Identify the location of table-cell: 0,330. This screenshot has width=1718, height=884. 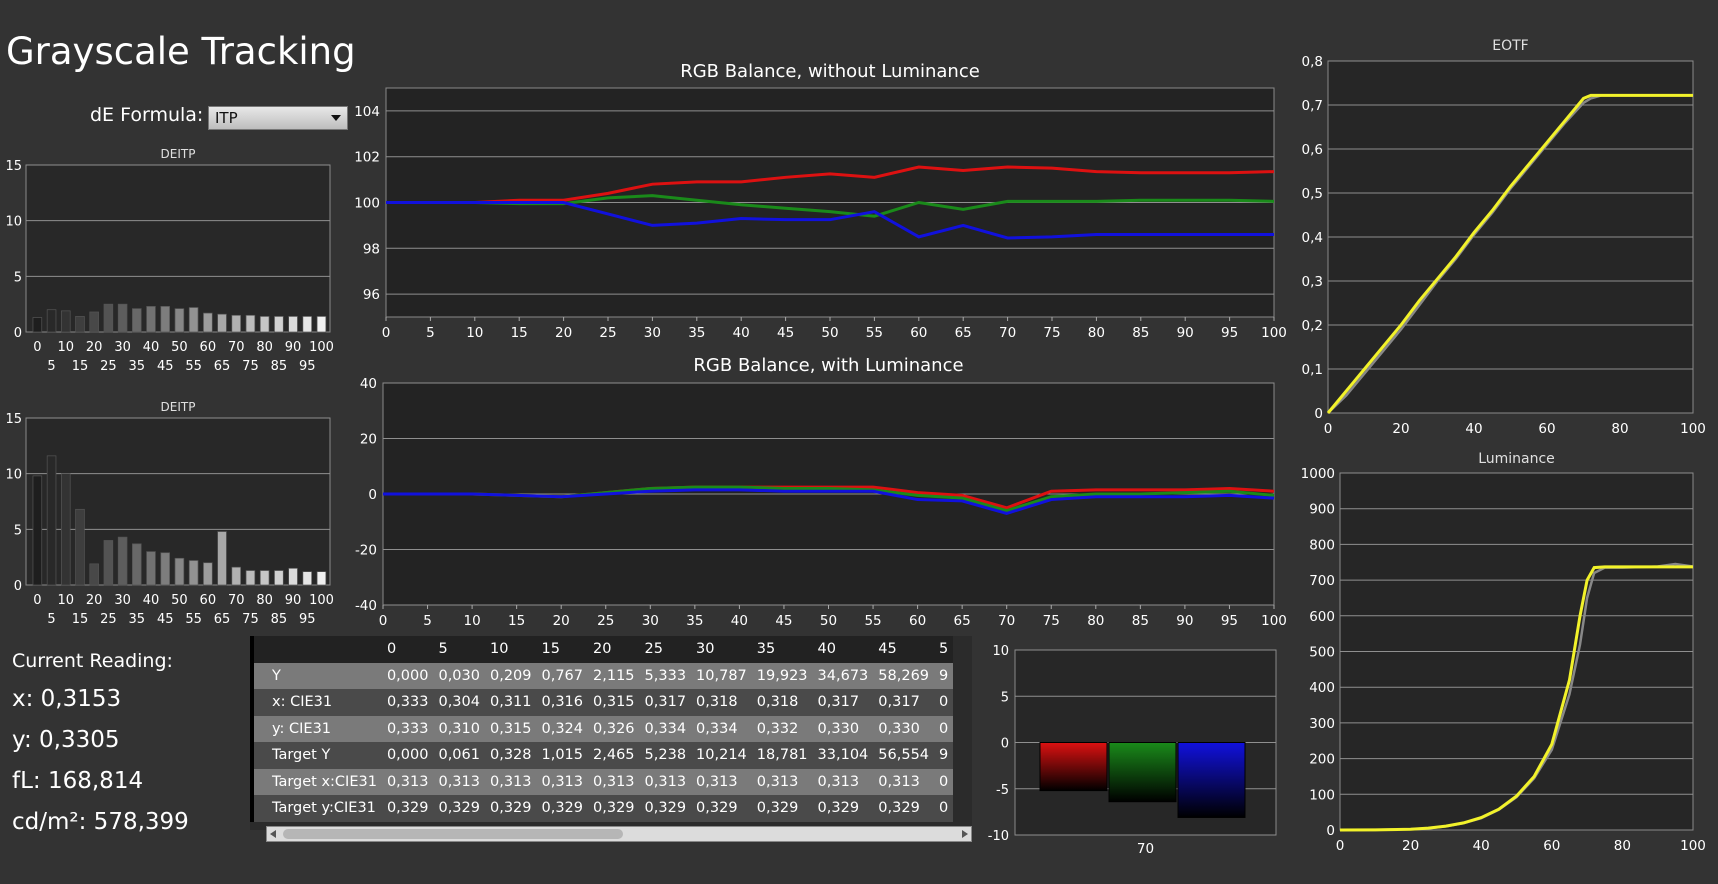
(904, 728).